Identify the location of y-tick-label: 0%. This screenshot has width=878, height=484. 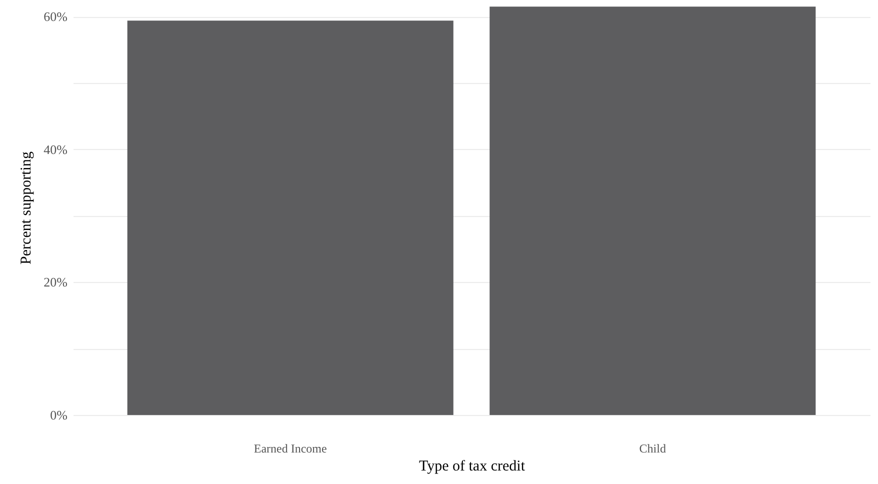
(59, 415).